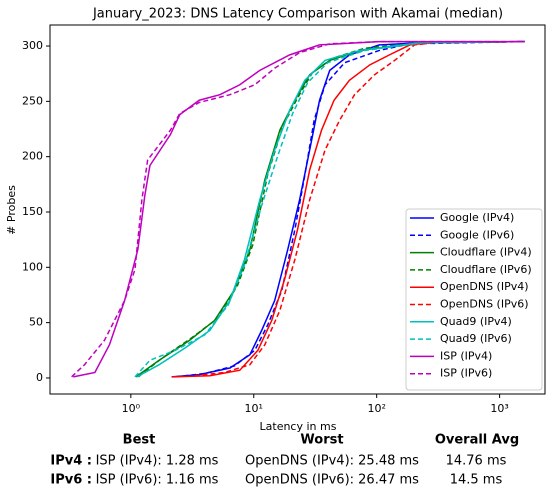 Image resolution: width=555 pixels, height=496 pixels. Describe the element at coordinates (157, 461) in the screenshot. I see `table-cell: ISP (IPv4): 1.28 ms` at that location.